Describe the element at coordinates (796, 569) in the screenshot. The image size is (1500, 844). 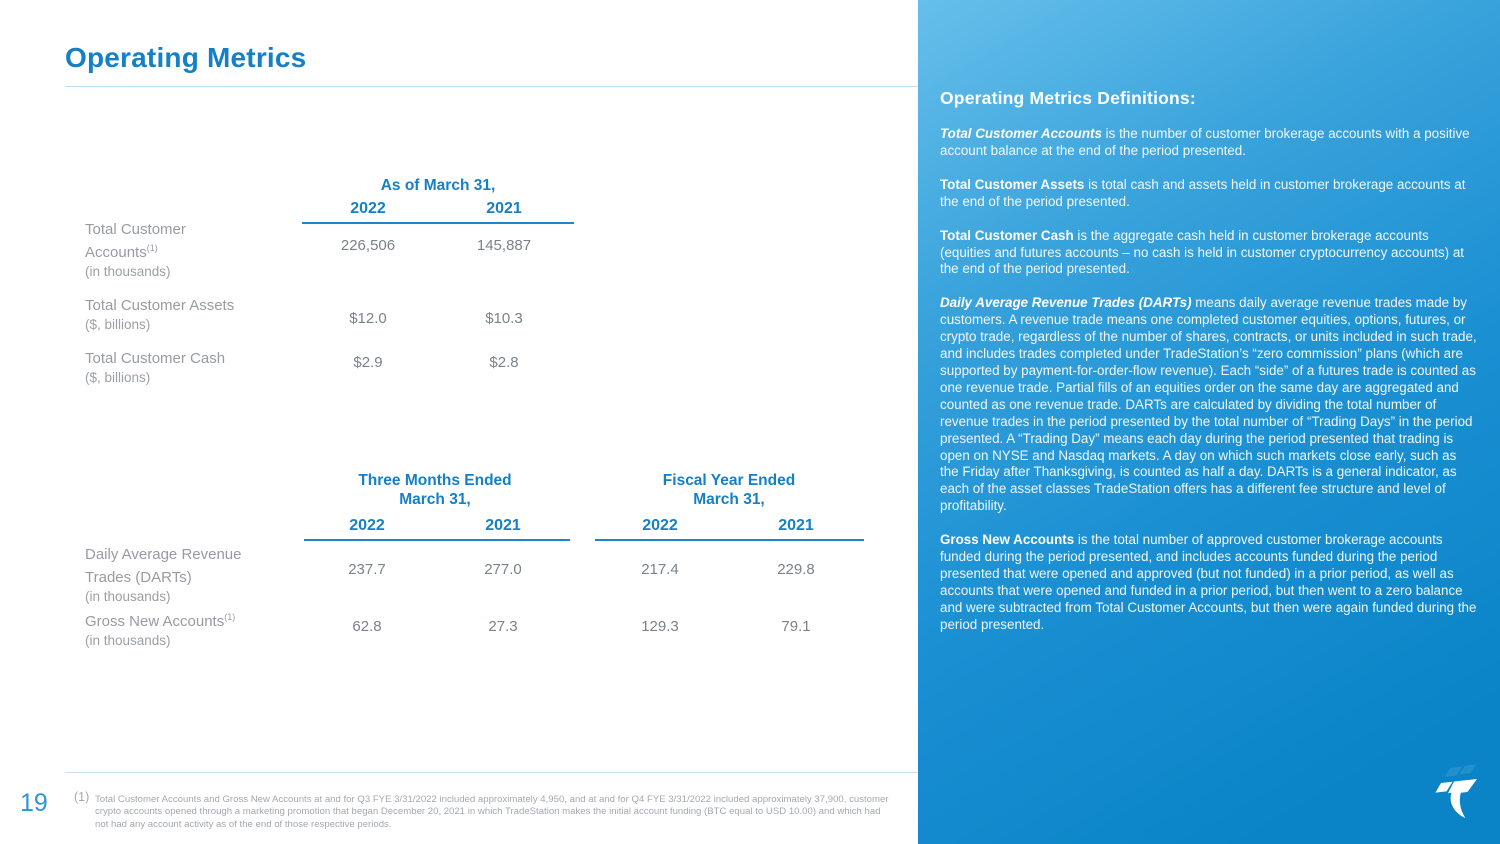
I see `table-cell: 229.8` at that location.